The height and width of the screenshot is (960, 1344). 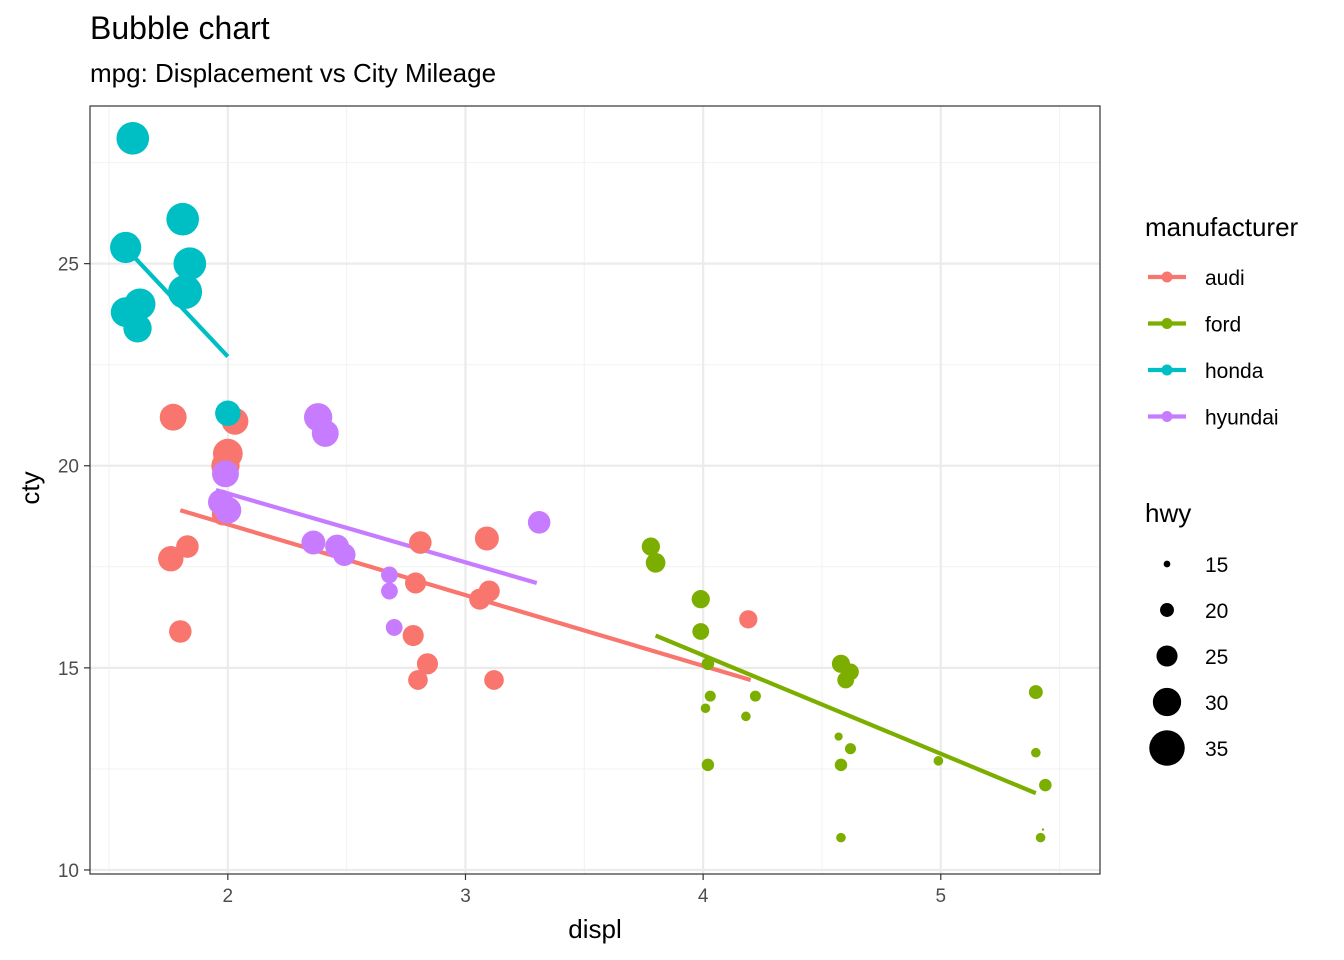 I want to click on x-tick-label: 5, so click(x=940, y=896).